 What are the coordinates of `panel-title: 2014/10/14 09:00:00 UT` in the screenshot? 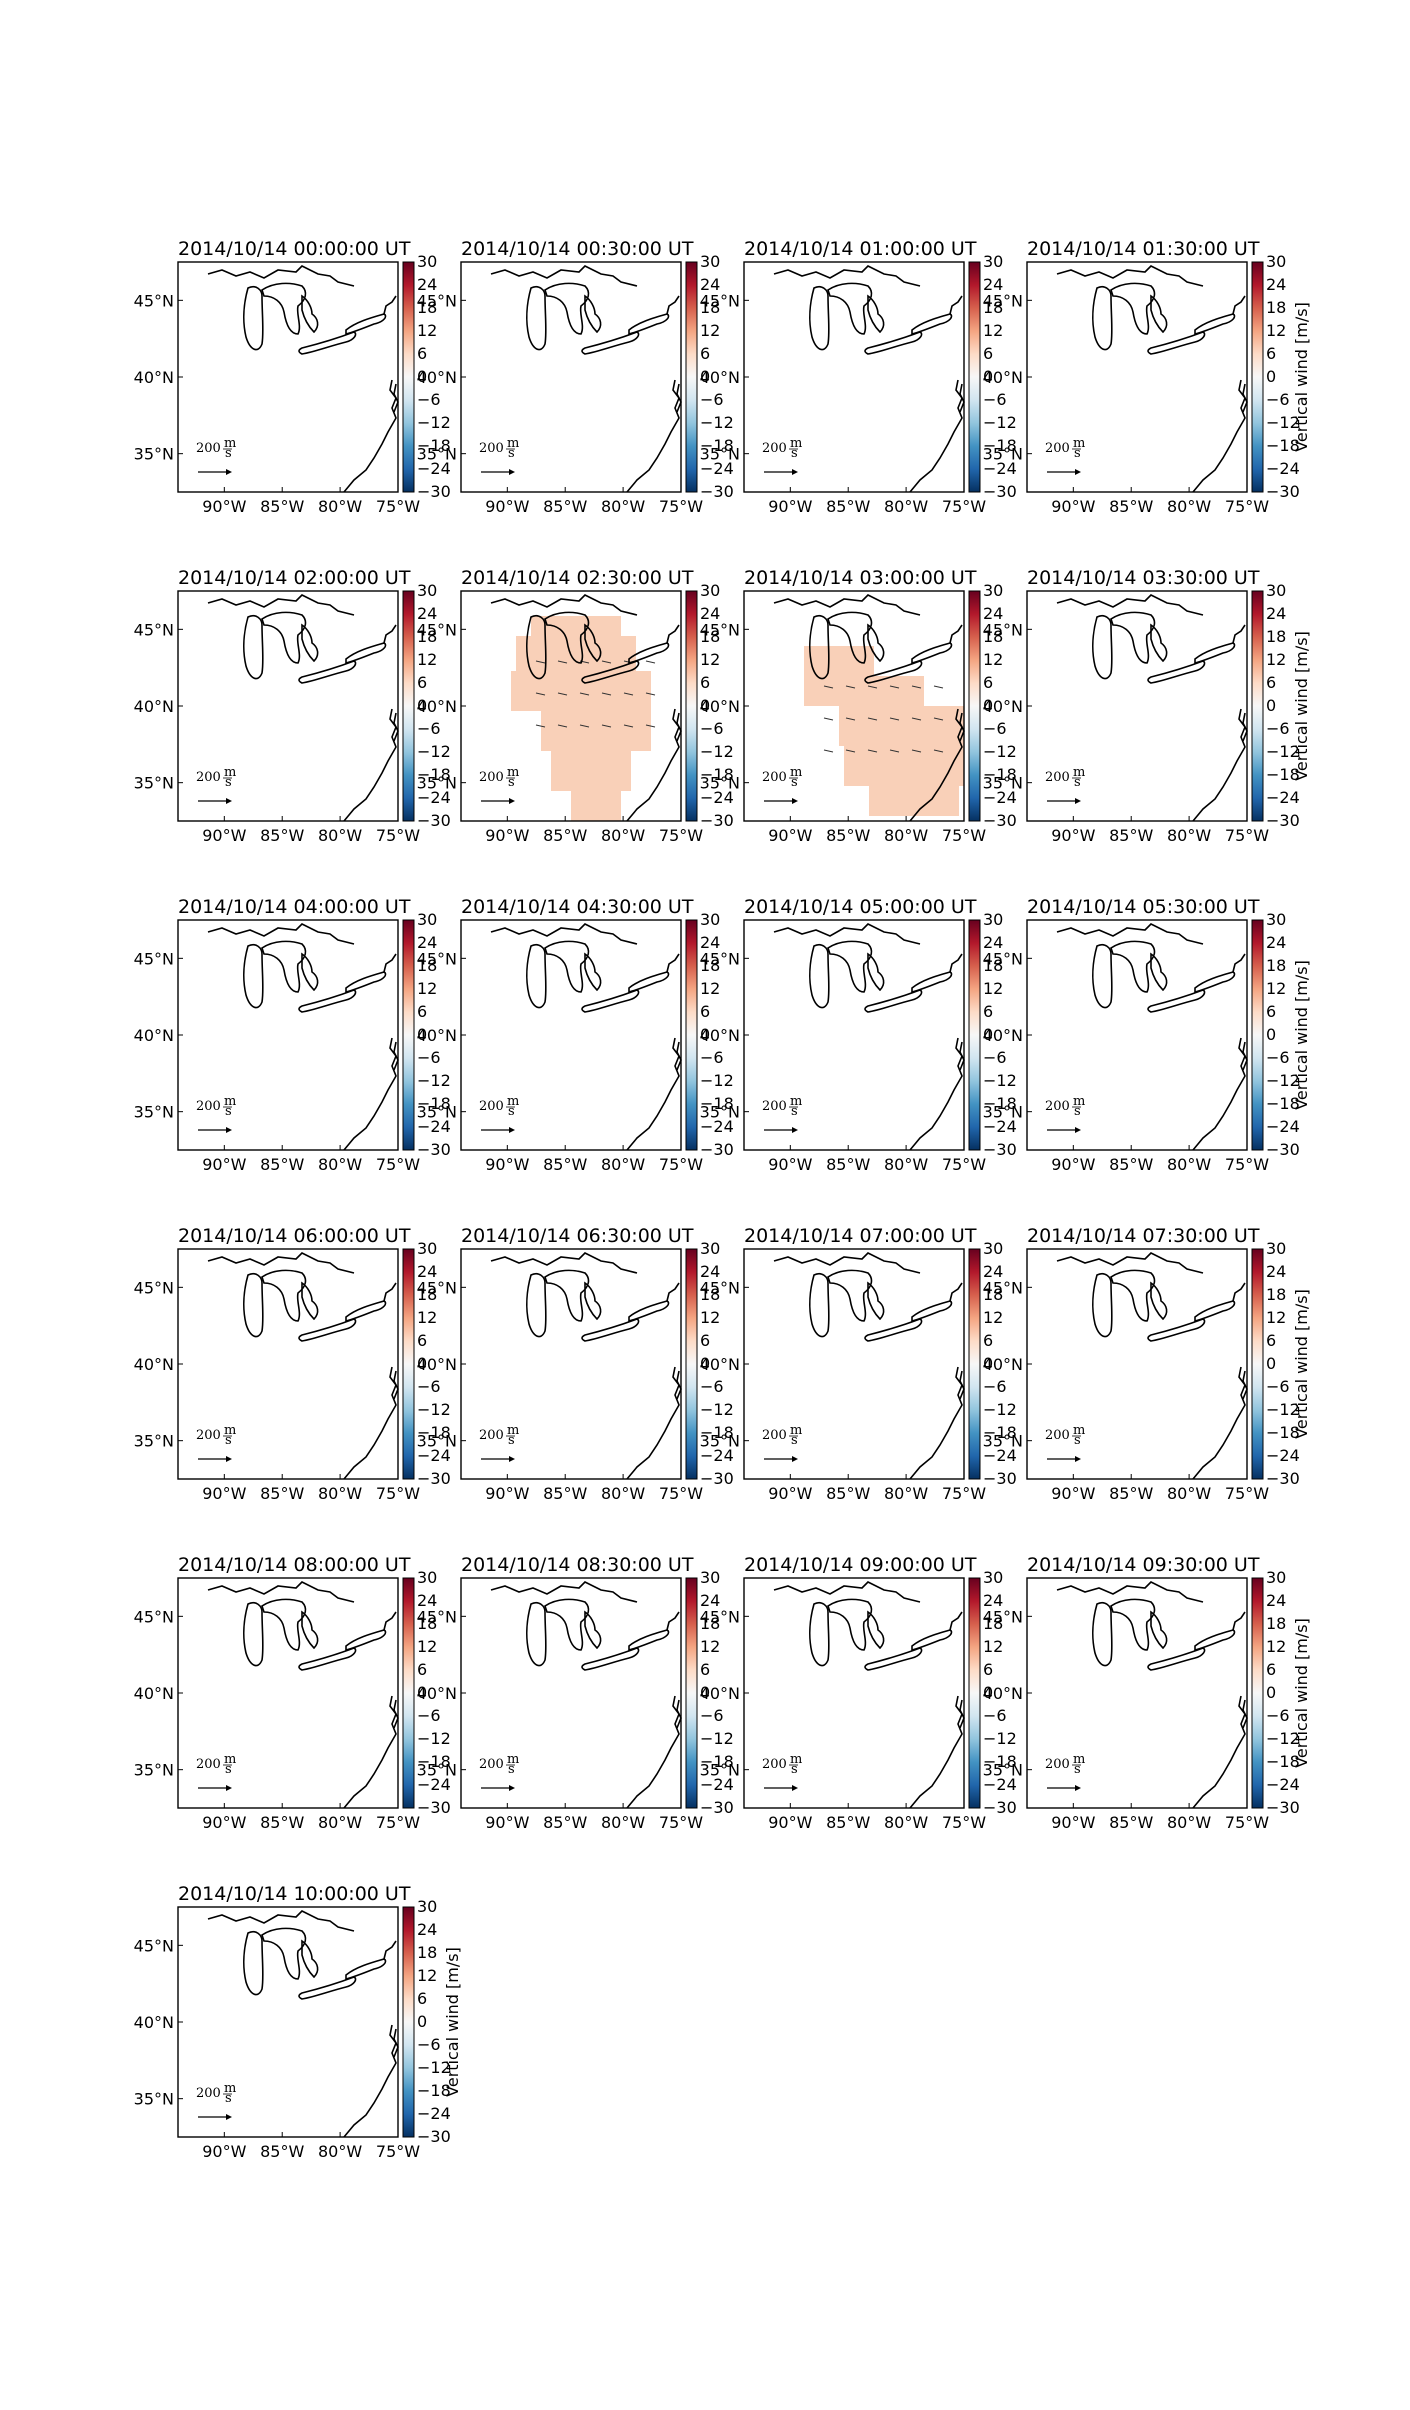 It's located at (860, 1565).